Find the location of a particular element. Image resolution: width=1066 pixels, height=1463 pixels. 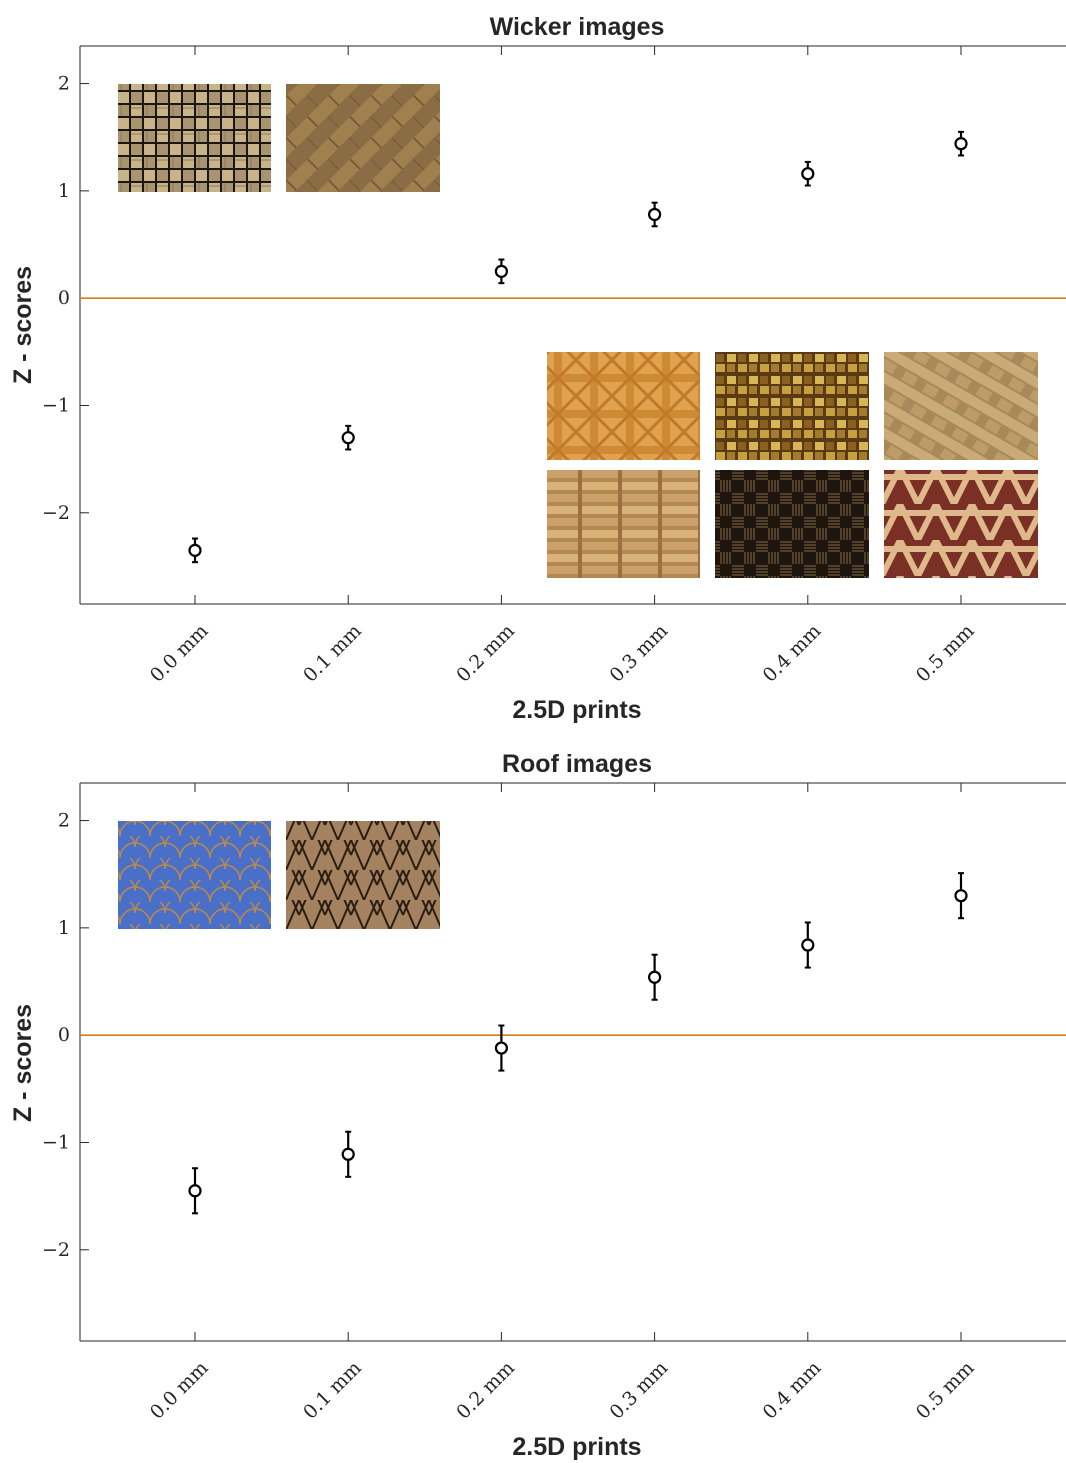

wicker-plain-weave-tan-image is located at coordinates (623, 524).